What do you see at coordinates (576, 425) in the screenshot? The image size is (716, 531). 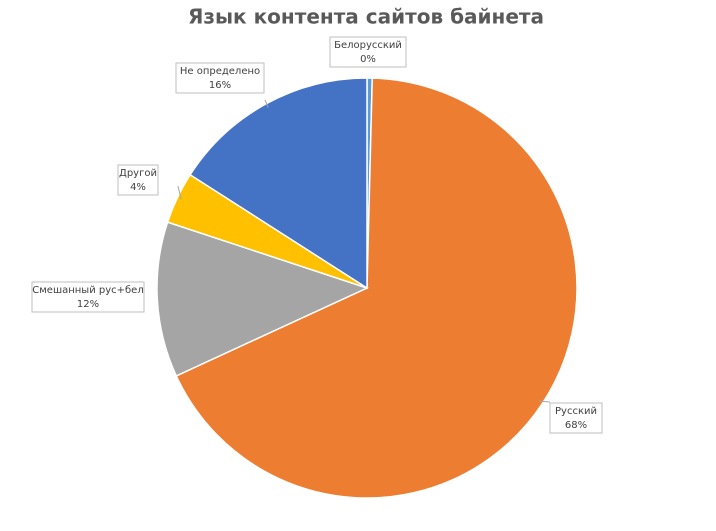 I see `value-label: 68%` at bounding box center [576, 425].